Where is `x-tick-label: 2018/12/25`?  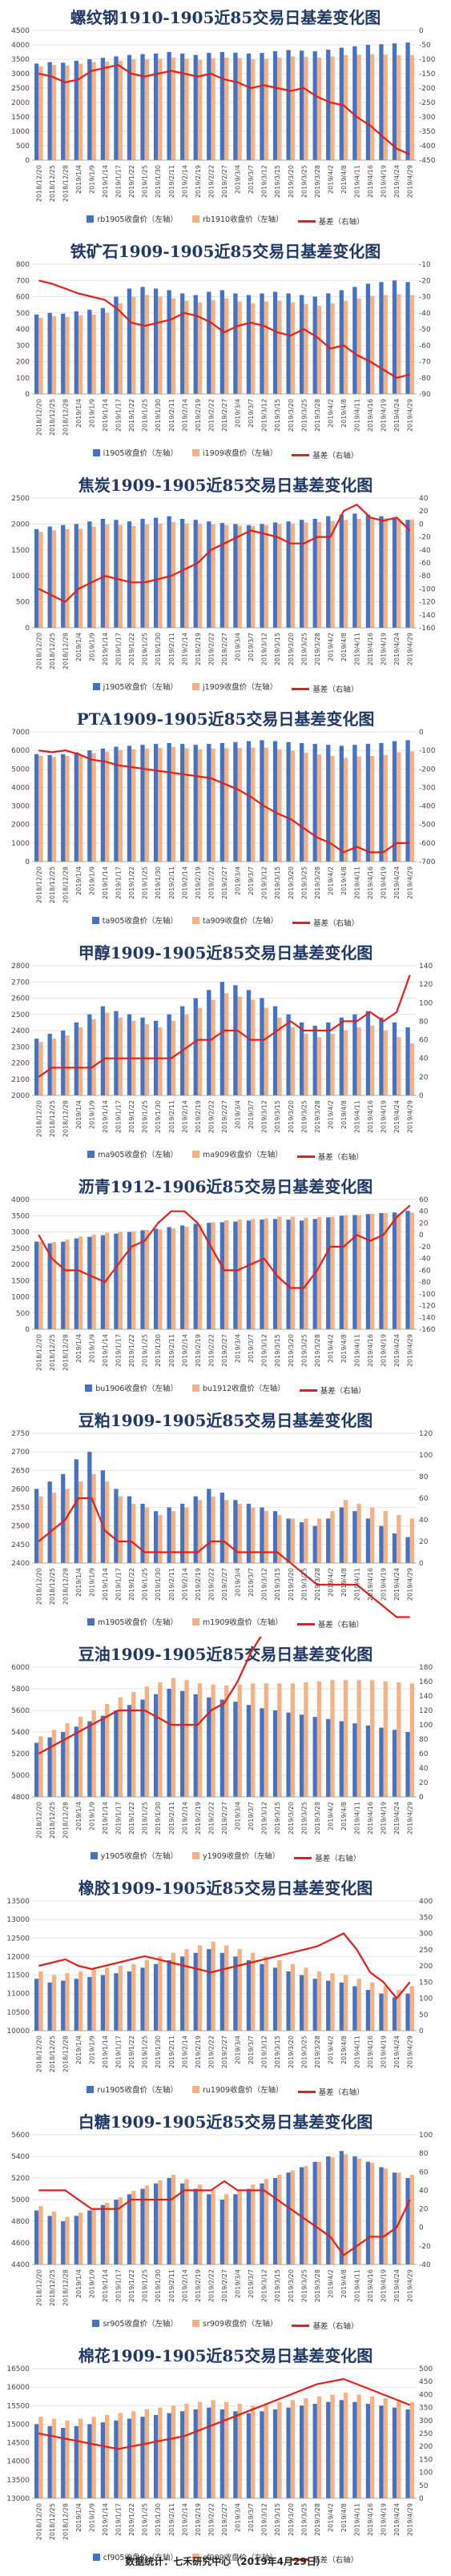 x-tick-label: 2018/12/25 is located at coordinates (52, 2287).